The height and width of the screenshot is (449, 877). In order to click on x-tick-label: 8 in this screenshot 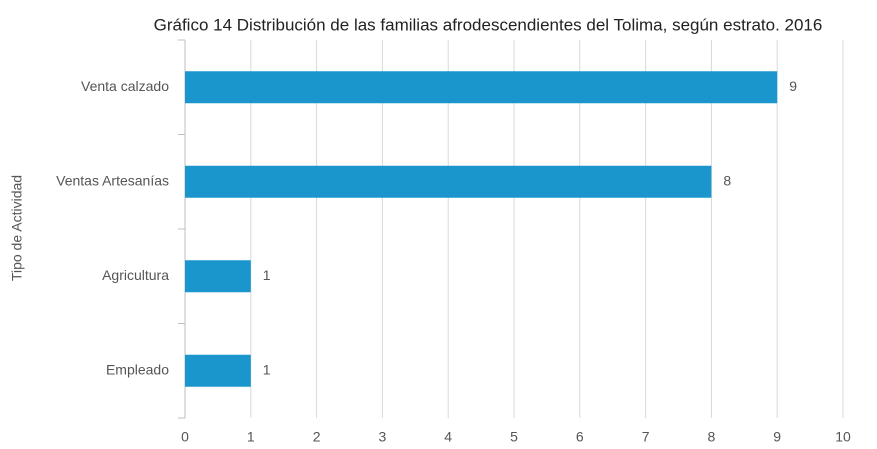, I will do `click(712, 437)`.